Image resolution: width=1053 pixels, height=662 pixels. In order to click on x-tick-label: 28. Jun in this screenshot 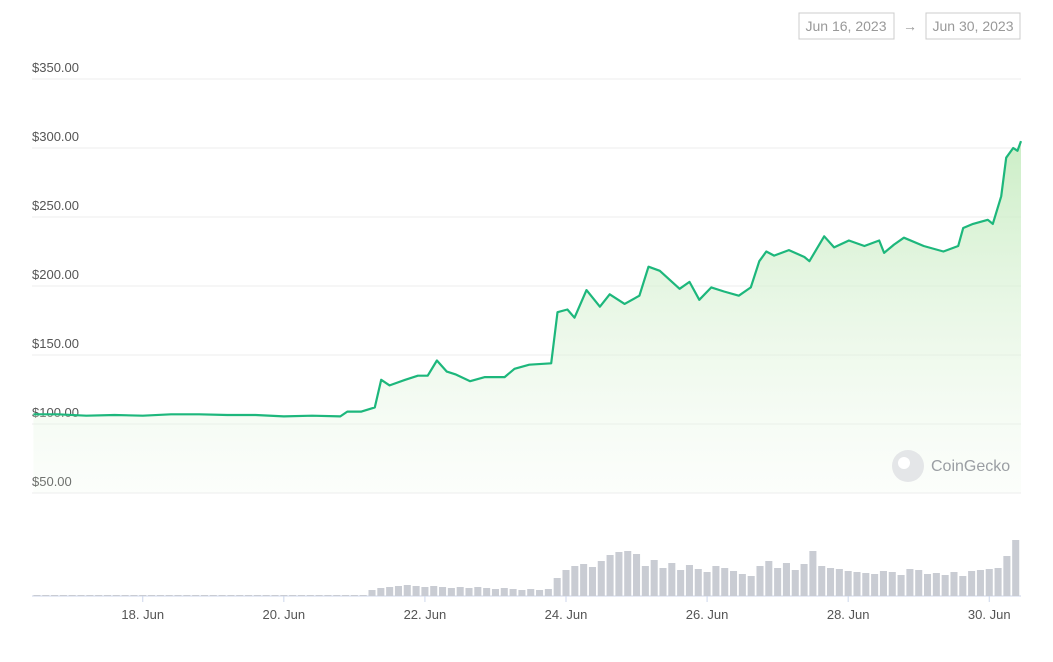, I will do `click(848, 614)`.